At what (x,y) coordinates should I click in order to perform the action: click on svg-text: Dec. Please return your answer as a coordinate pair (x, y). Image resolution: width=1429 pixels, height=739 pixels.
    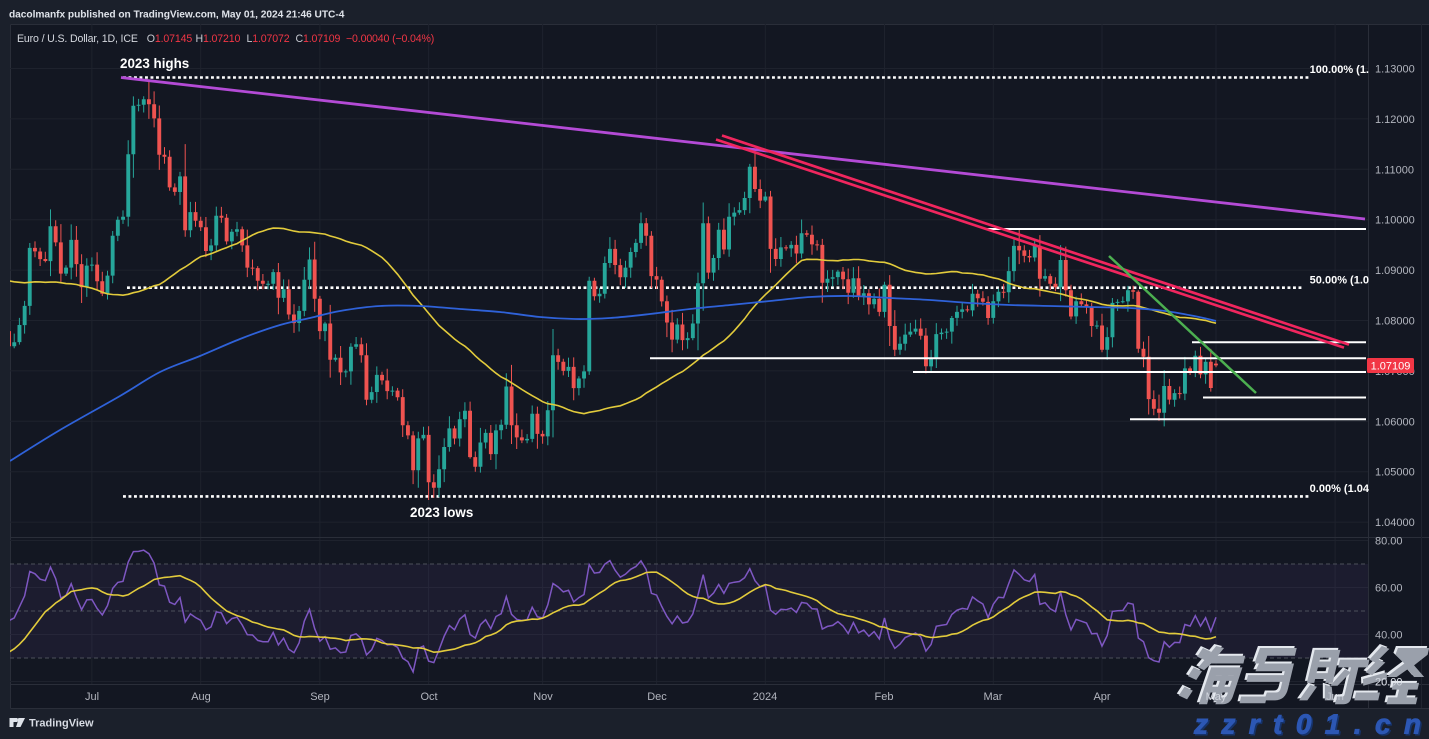
    Looking at the image, I should click on (657, 697).